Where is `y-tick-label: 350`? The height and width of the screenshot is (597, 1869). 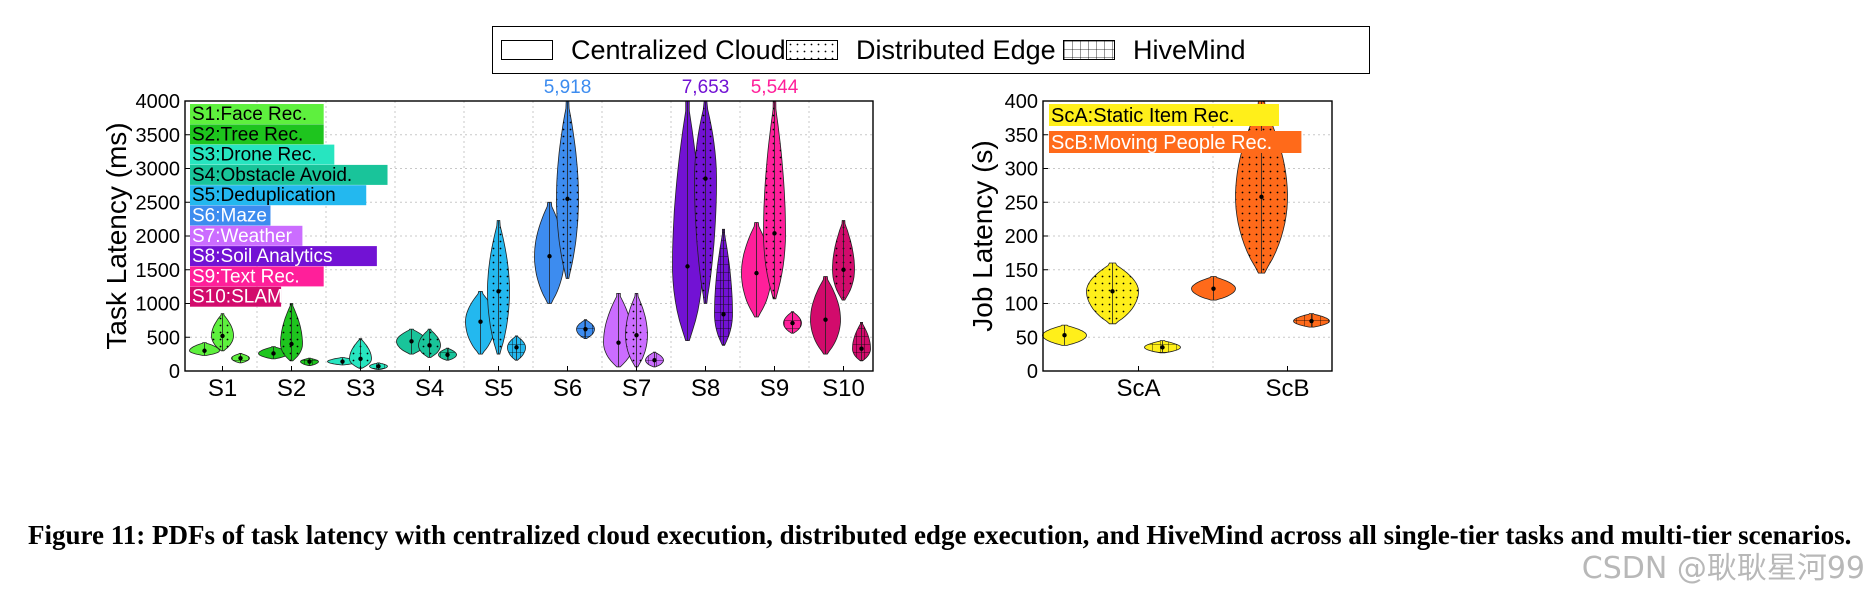
y-tick-label: 350 is located at coordinates (1021, 136).